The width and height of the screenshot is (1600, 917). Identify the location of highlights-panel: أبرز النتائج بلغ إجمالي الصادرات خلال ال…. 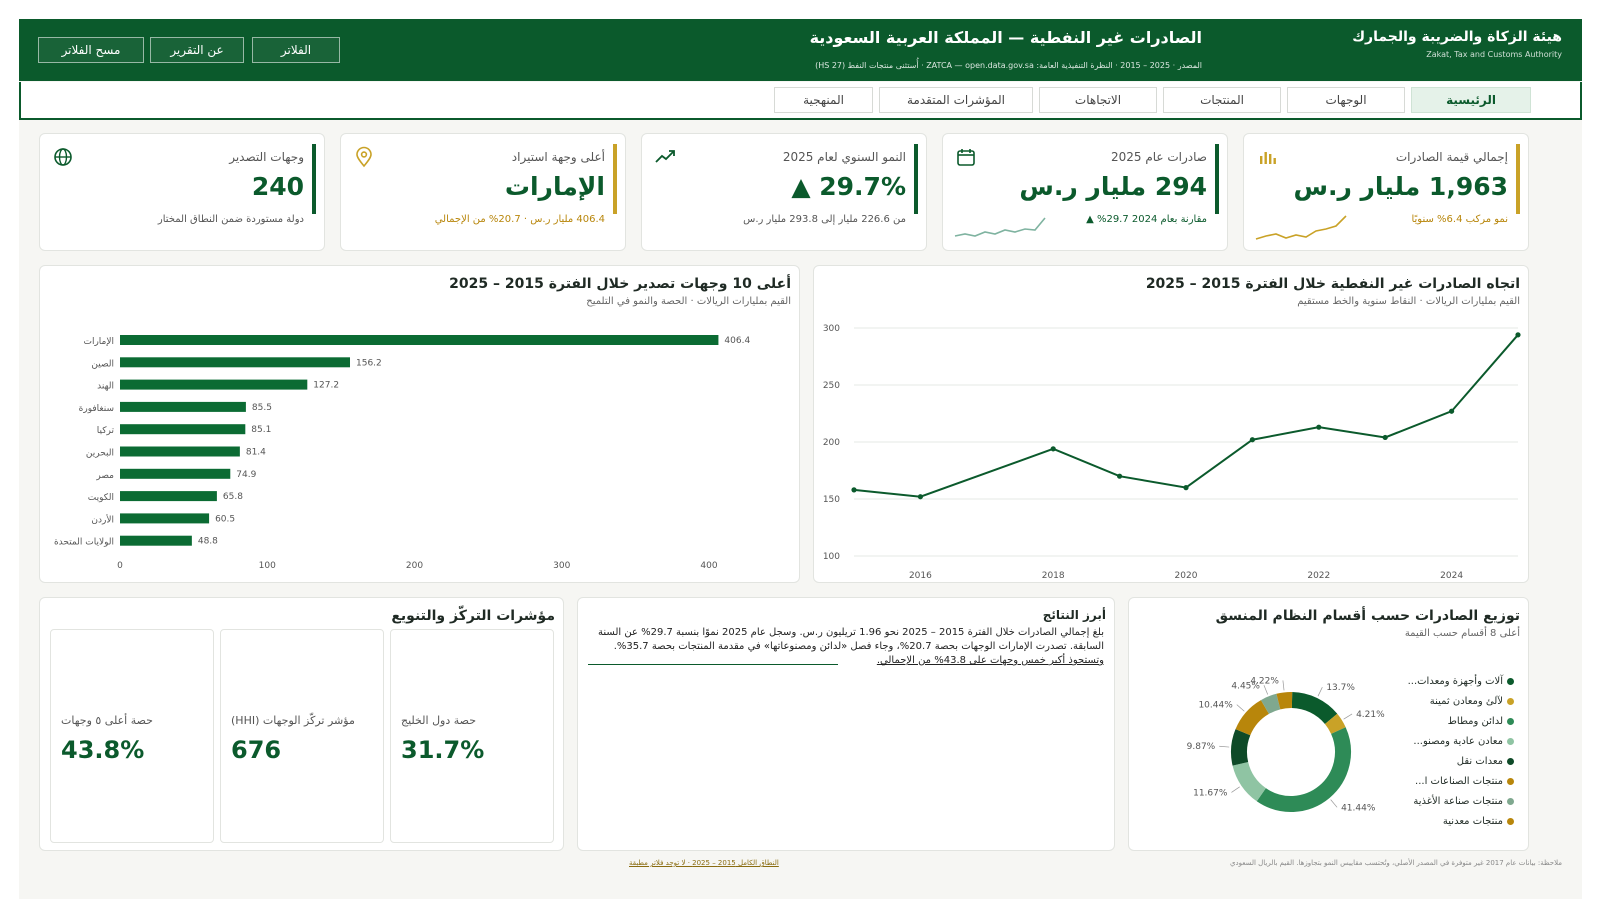
(846, 724).